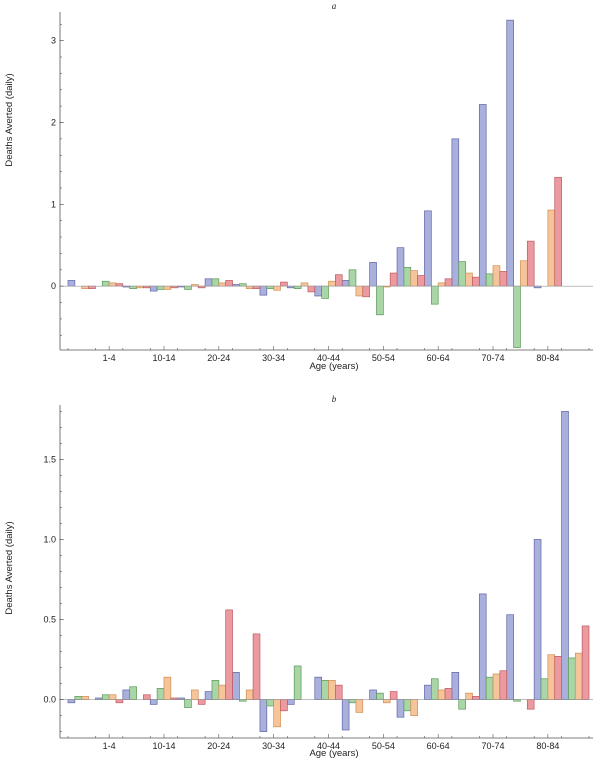 This screenshot has width=598, height=769. I want to click on panel-b-y-ticks: 0.0 0.5 1.0 1.5, so click(53, 571).